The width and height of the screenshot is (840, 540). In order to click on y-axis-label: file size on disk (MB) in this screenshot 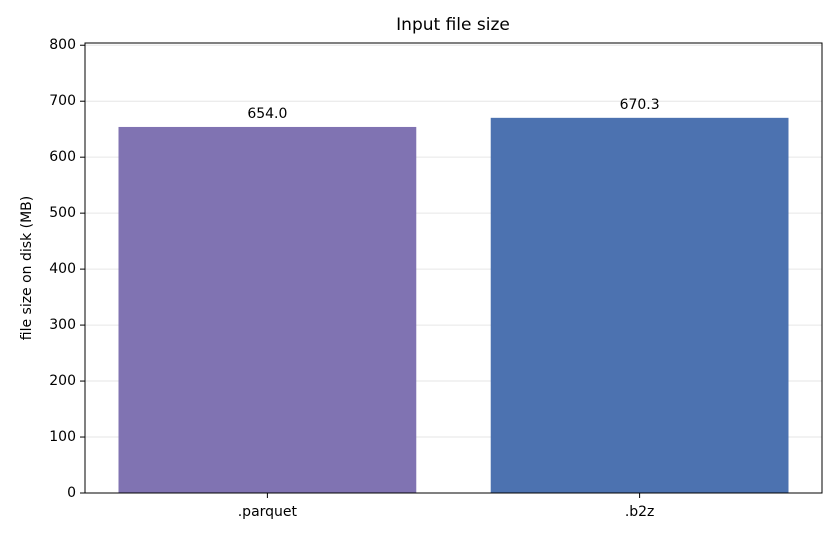, I will do `click(27, 268)`.